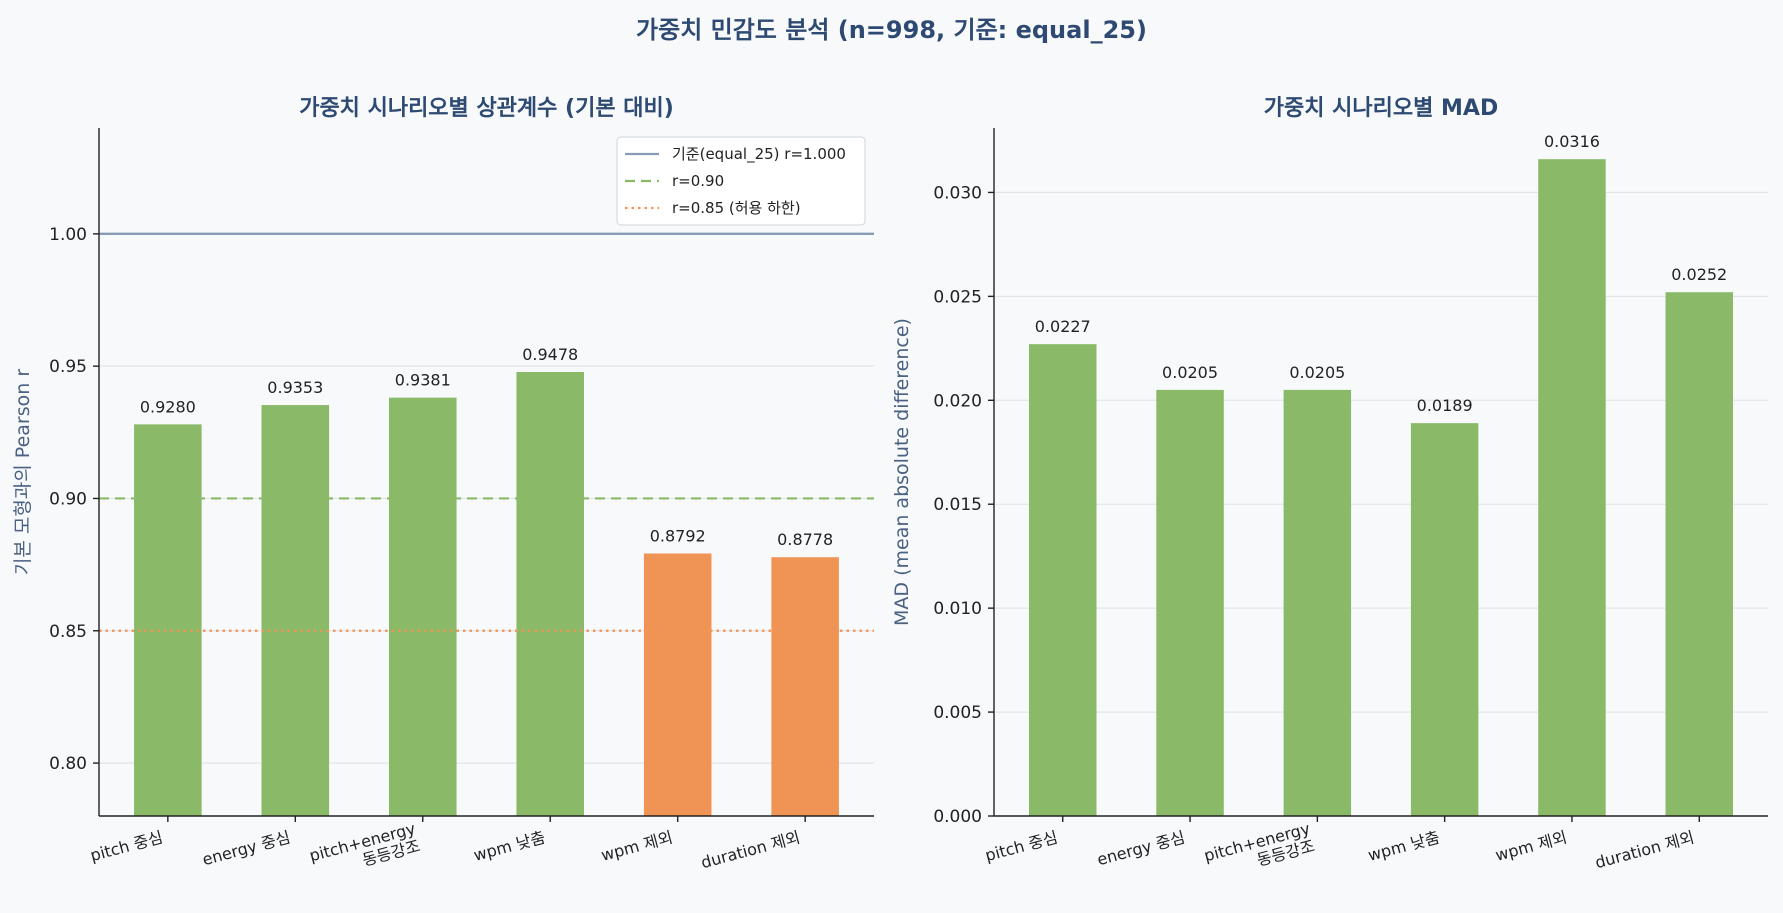 Image resolution: width=1783 pixels, height=913 pixels. I want to click on data-label: 0.9381, so click(423, 380).